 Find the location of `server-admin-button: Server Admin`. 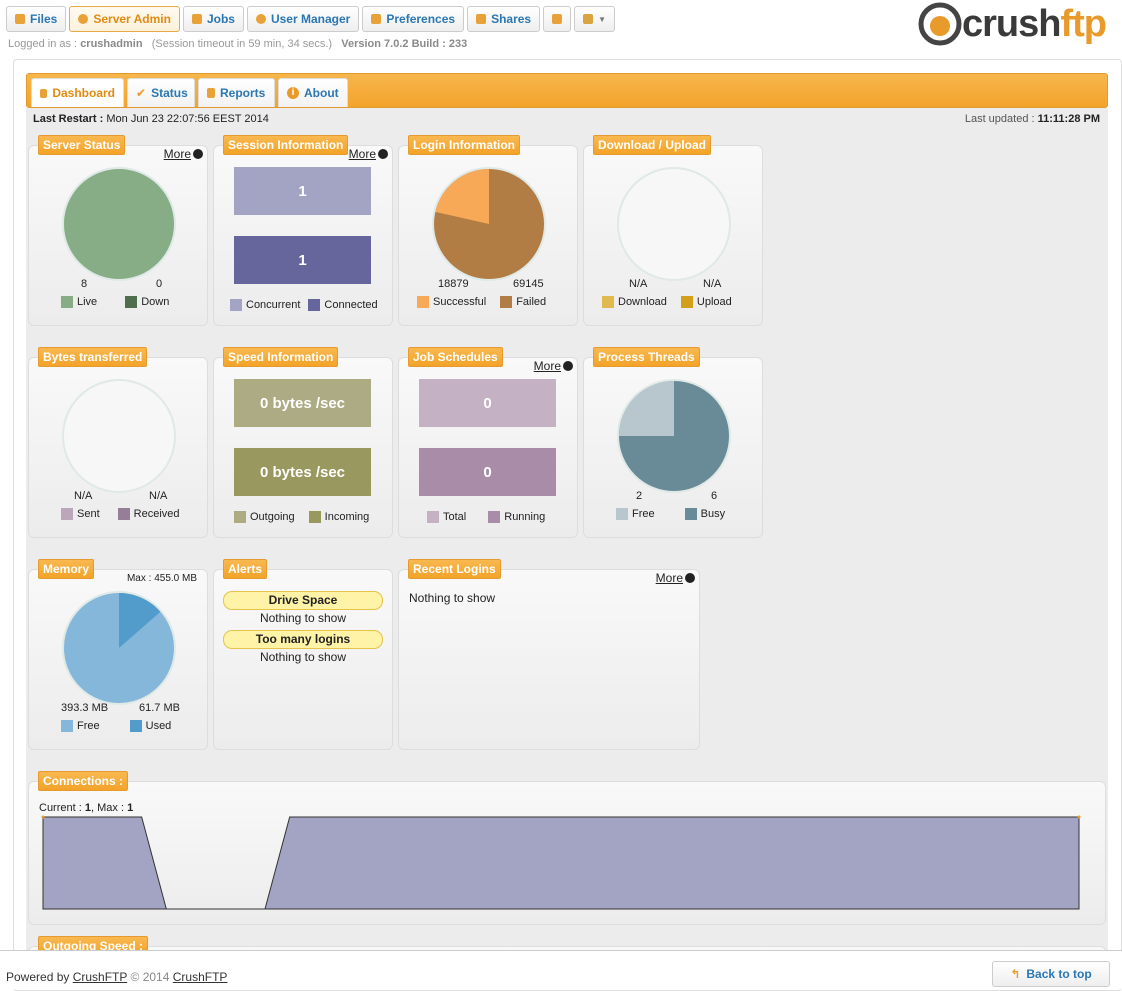

server-admin-button: Server Admin is located at coordinates (124, 19).